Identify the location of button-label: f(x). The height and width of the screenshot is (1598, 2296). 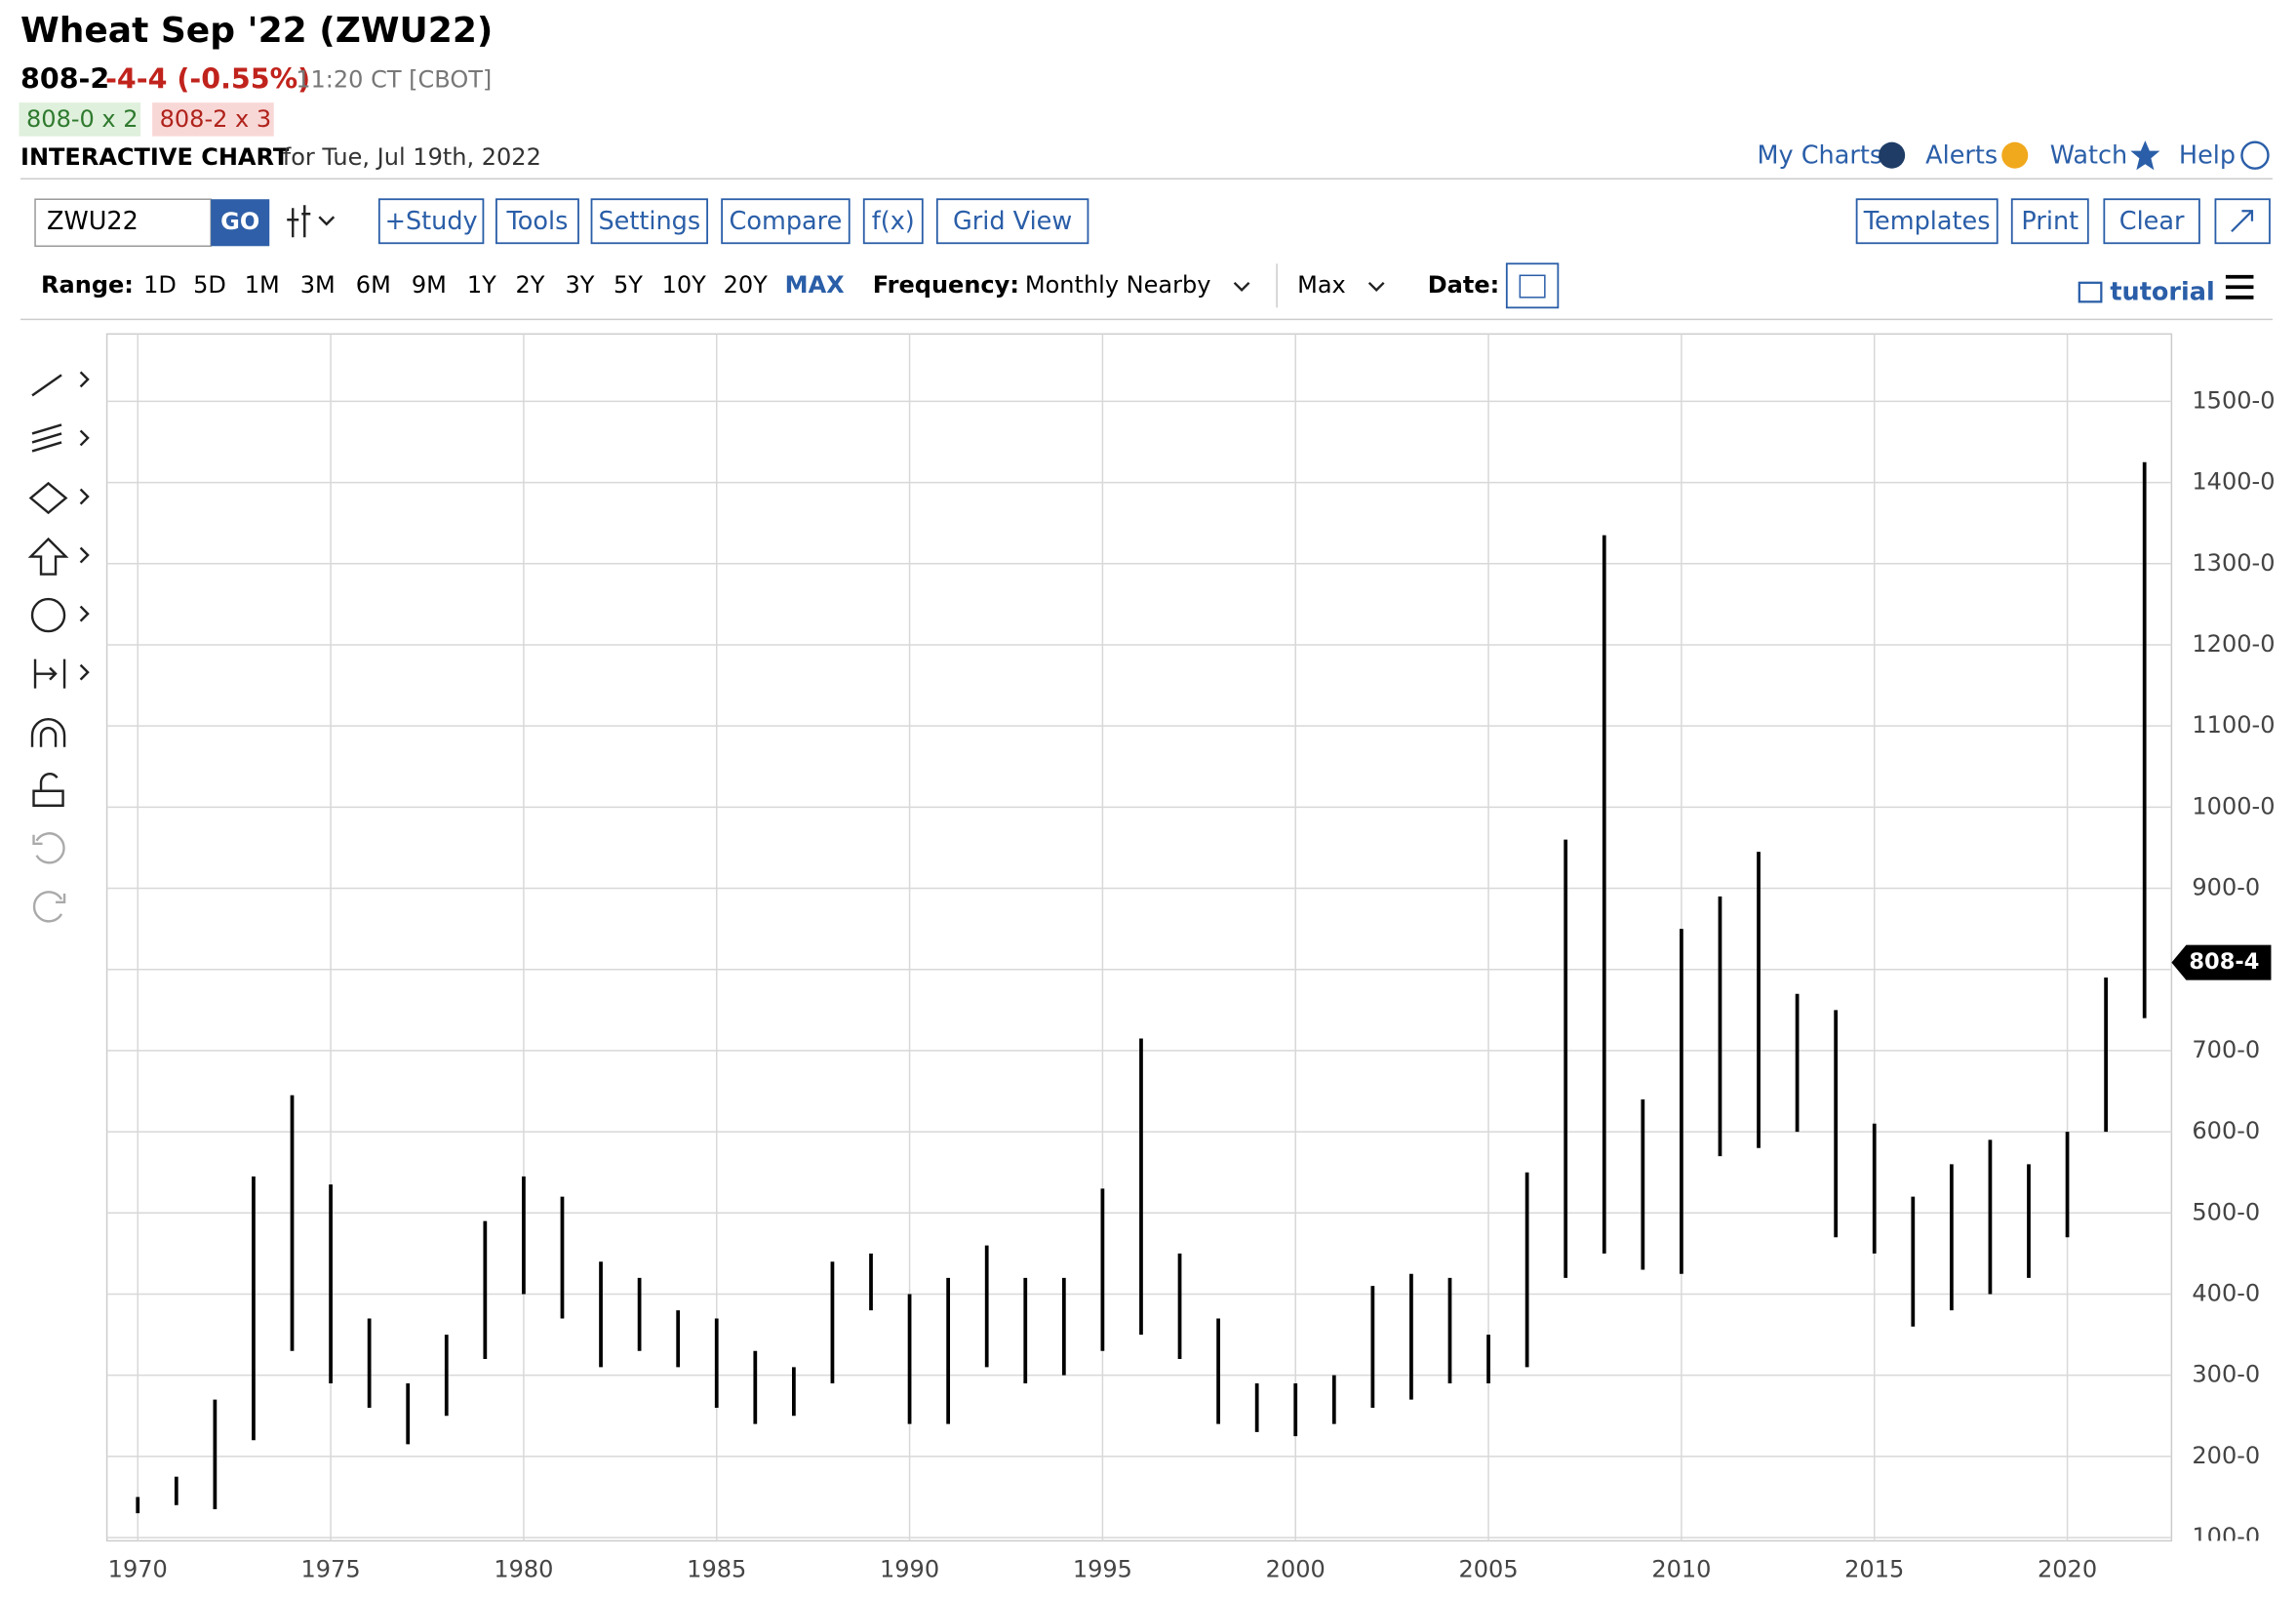
(893, 221).